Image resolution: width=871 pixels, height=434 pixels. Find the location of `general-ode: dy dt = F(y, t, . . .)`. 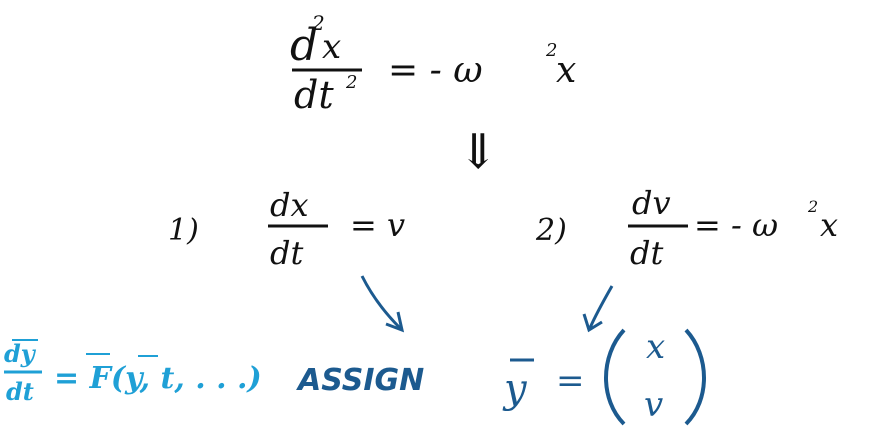

general-ode: dy dt = F(y, t, . . .) is located at coordinates (133, 372).